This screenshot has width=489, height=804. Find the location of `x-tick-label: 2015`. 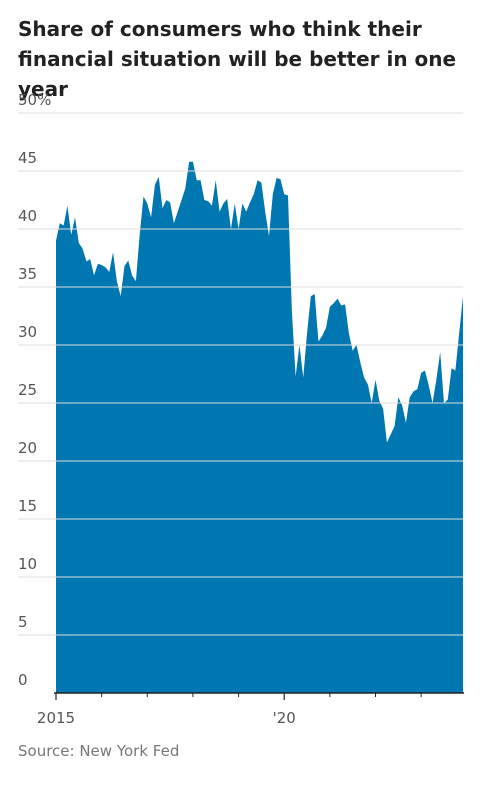

x-tick-label: 2015 is located at coordinates (56, 718).